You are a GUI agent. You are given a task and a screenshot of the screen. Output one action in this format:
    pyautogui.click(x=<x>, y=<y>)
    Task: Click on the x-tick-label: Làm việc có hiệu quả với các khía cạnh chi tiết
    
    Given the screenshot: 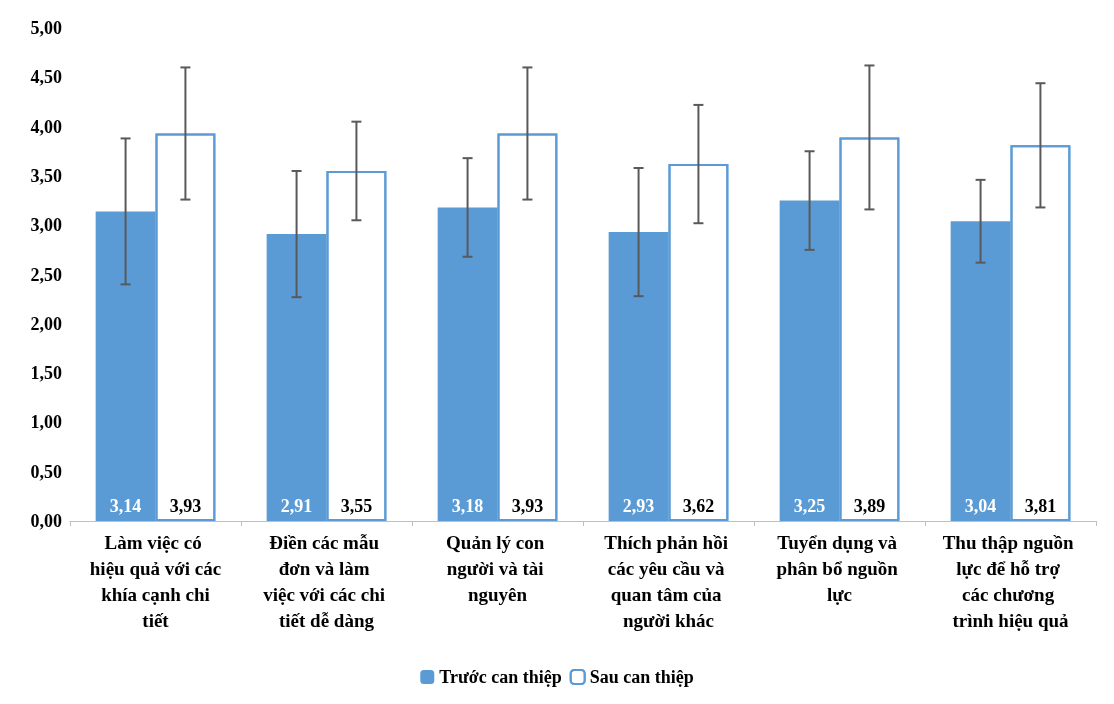 What is the action you would take?
    pyautogui.click(x=155, y=581)
    